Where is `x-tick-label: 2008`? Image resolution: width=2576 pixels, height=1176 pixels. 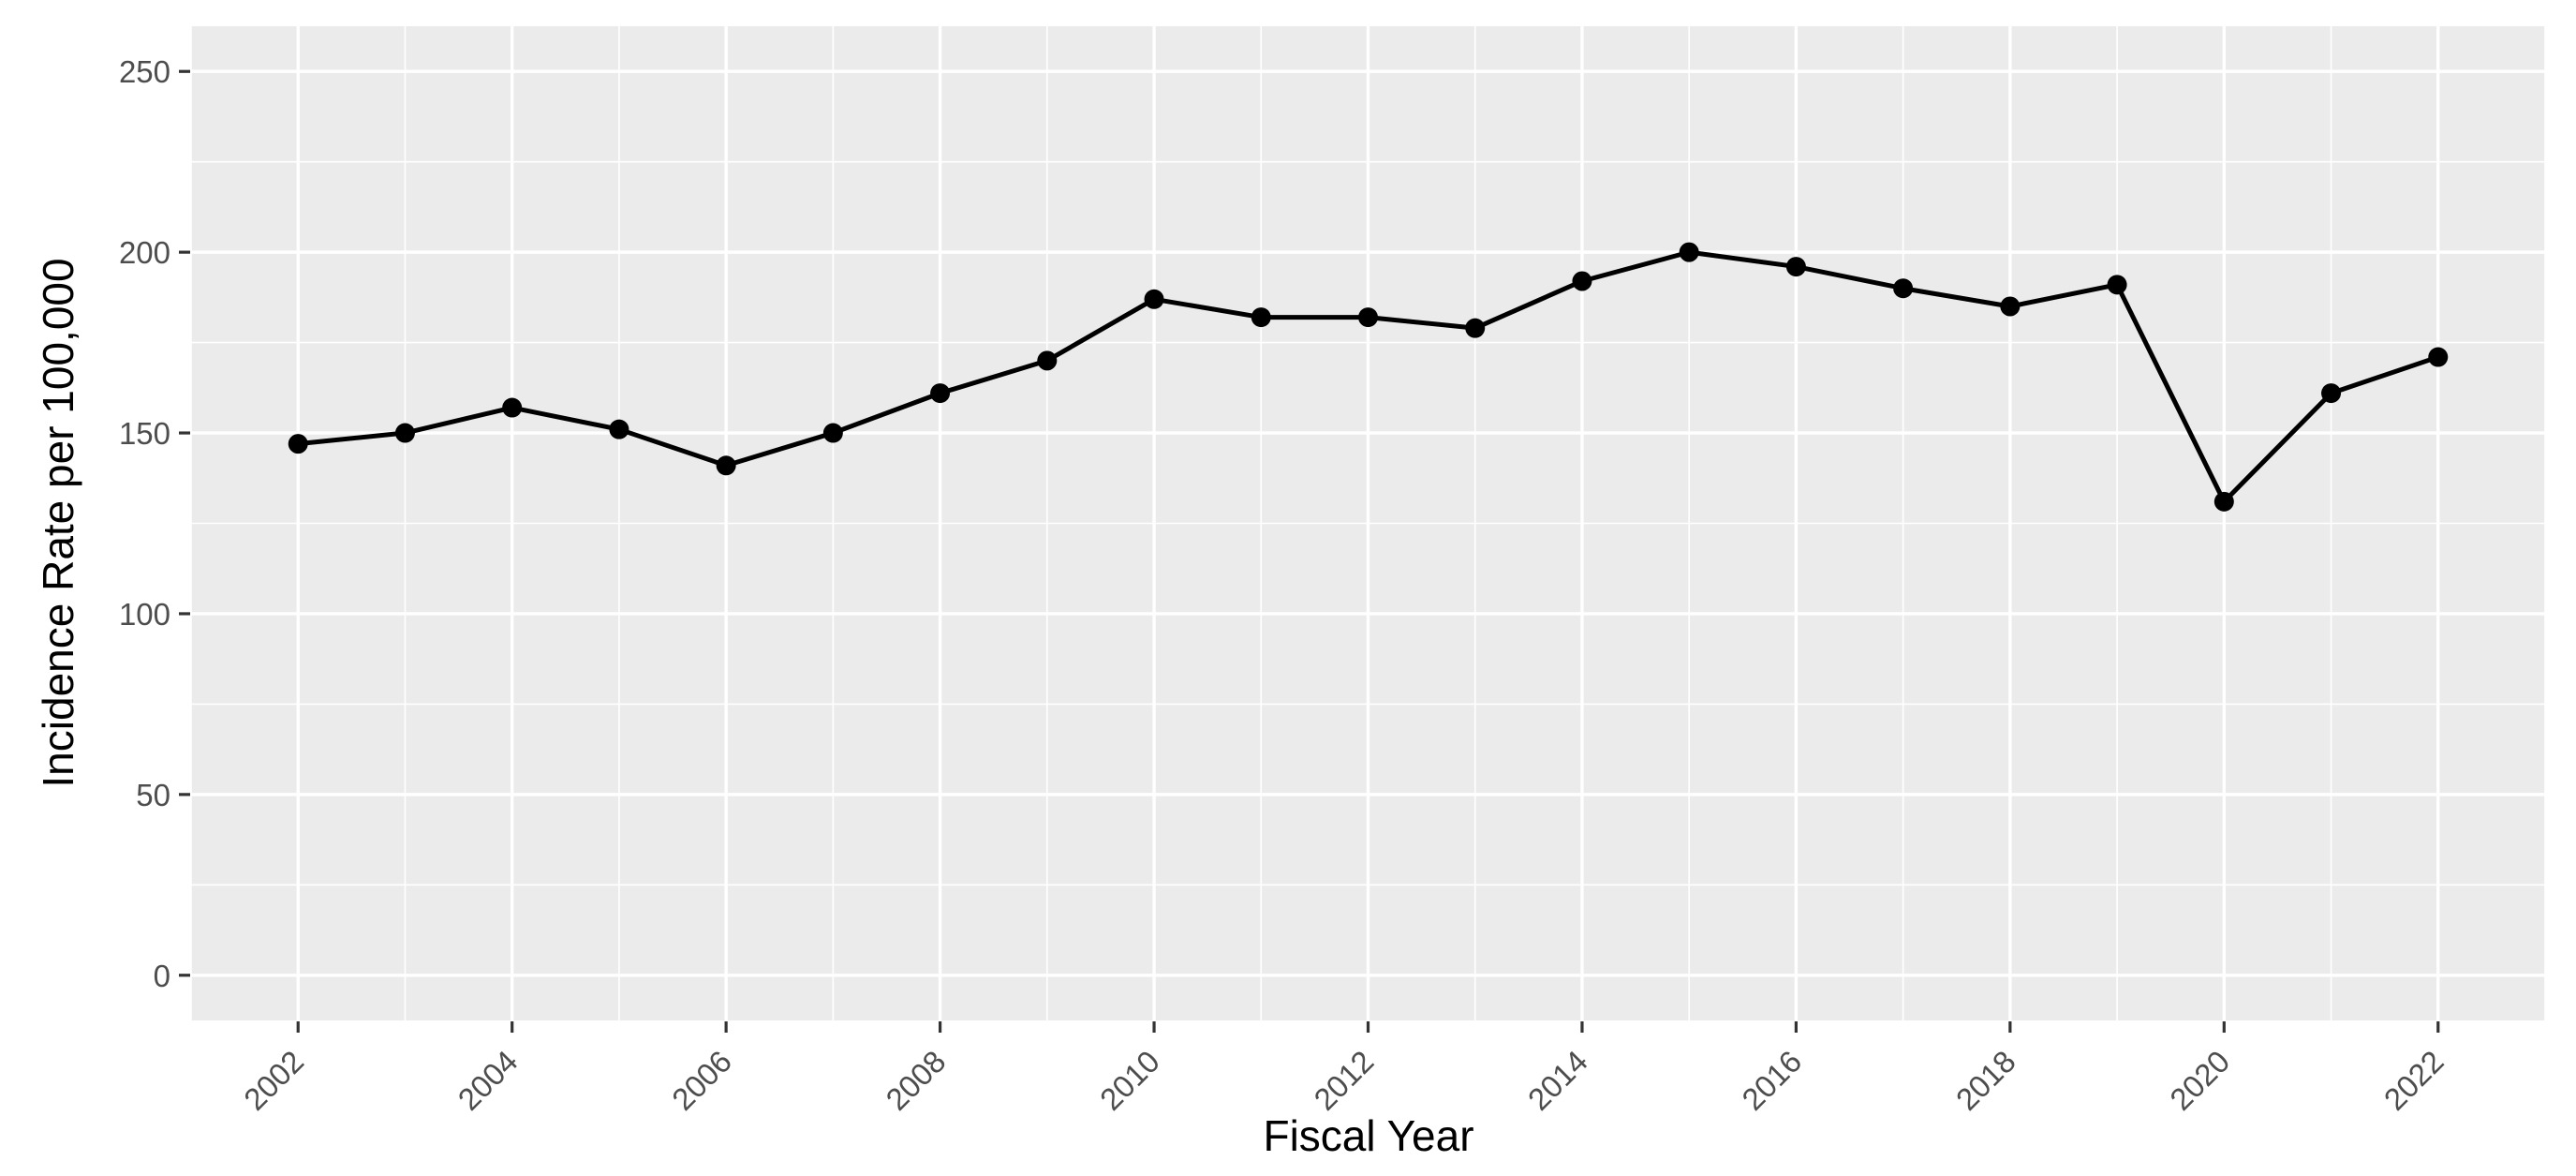 x-tick-label: 2008 is located at coordinates (915, 1080).